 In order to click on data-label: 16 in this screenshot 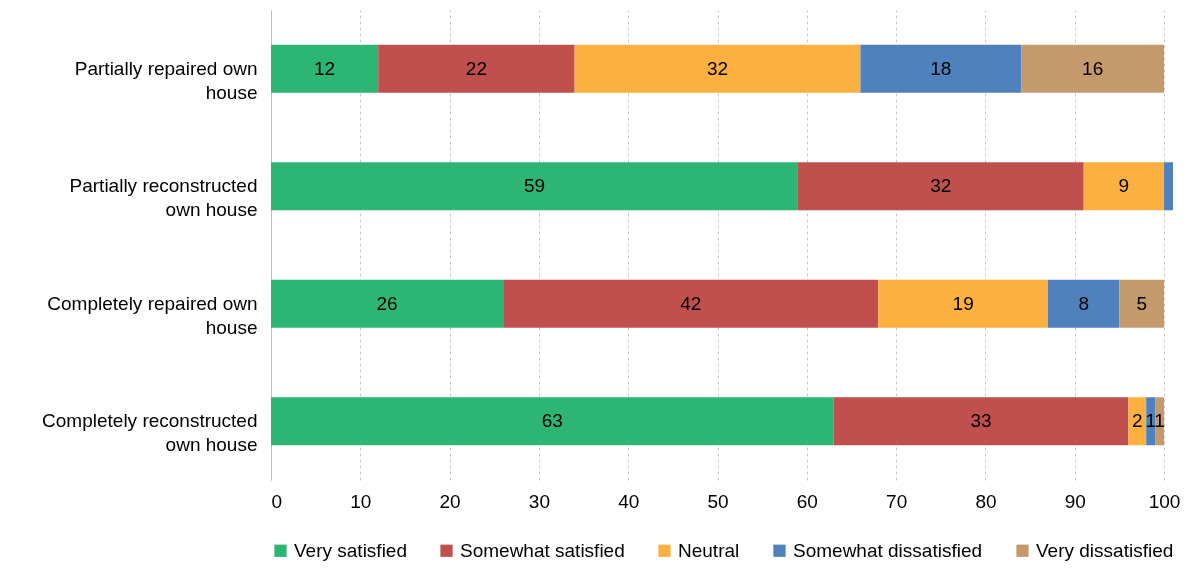, I will do `click(1093, 68)`.